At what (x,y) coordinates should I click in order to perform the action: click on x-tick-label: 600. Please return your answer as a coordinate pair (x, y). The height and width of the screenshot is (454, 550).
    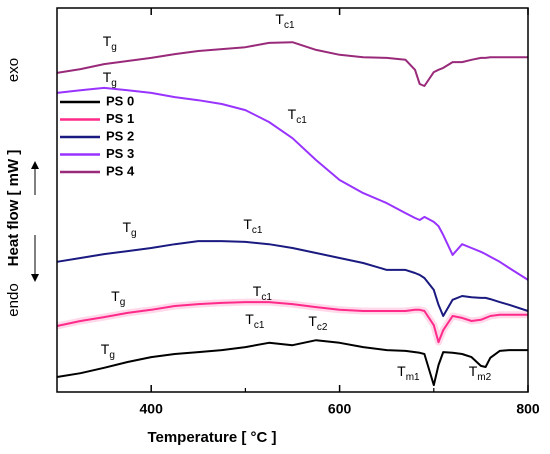
    Looking at the image, I should click on (340, 409).